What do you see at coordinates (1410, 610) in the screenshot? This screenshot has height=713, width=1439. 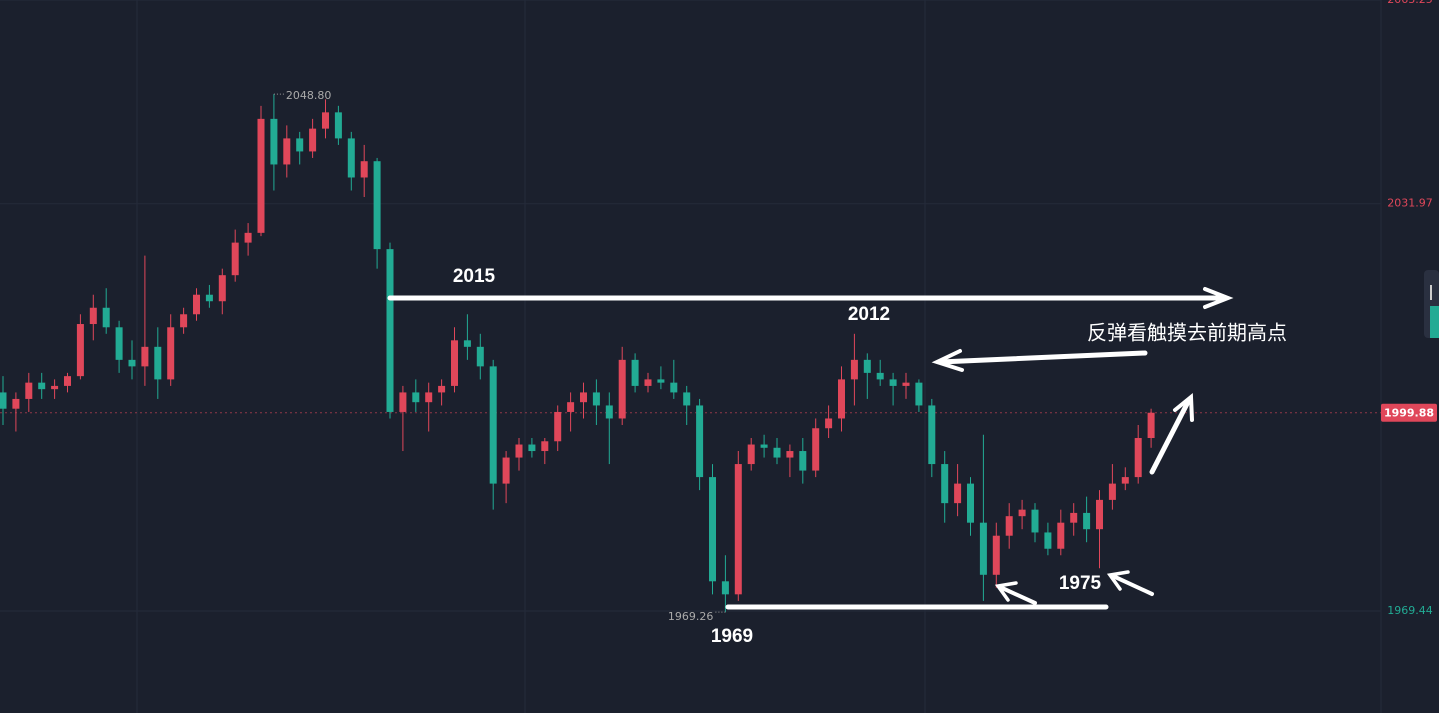 I see `y-tick-label: 1969.44` at bounding box center [1410, 610].